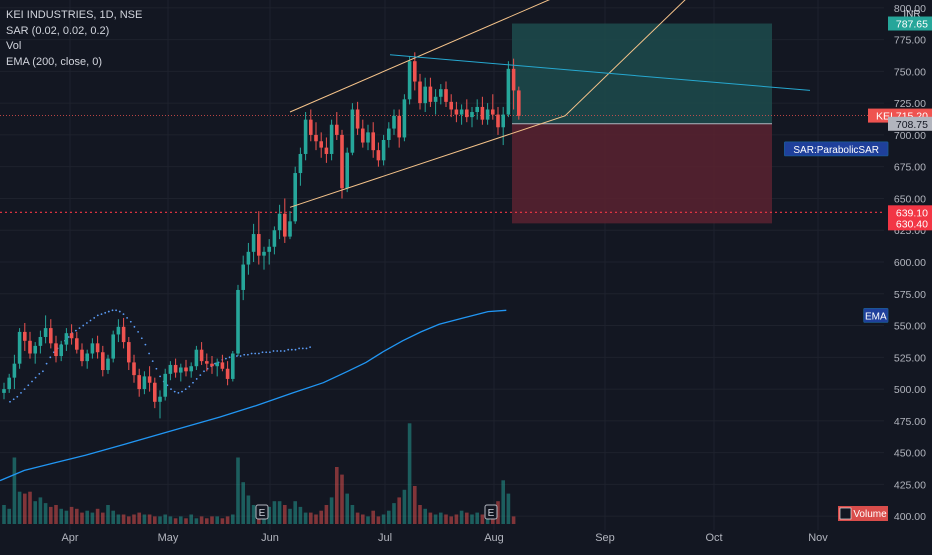 This screenshot has width=932, height=555. What do you see at coordinates (910, 123) in the screenshot?
I see `price-tag: 708.75` at bounding box center [910, 123].